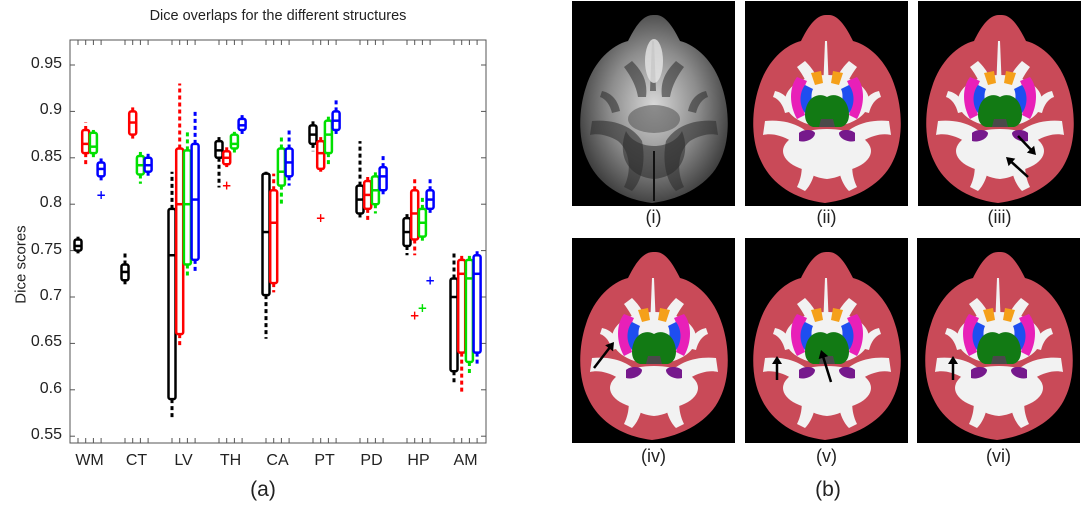  Describe the element at coordinates (321, 179) in the screenshot. I see `box-pt-1: +` at that location.